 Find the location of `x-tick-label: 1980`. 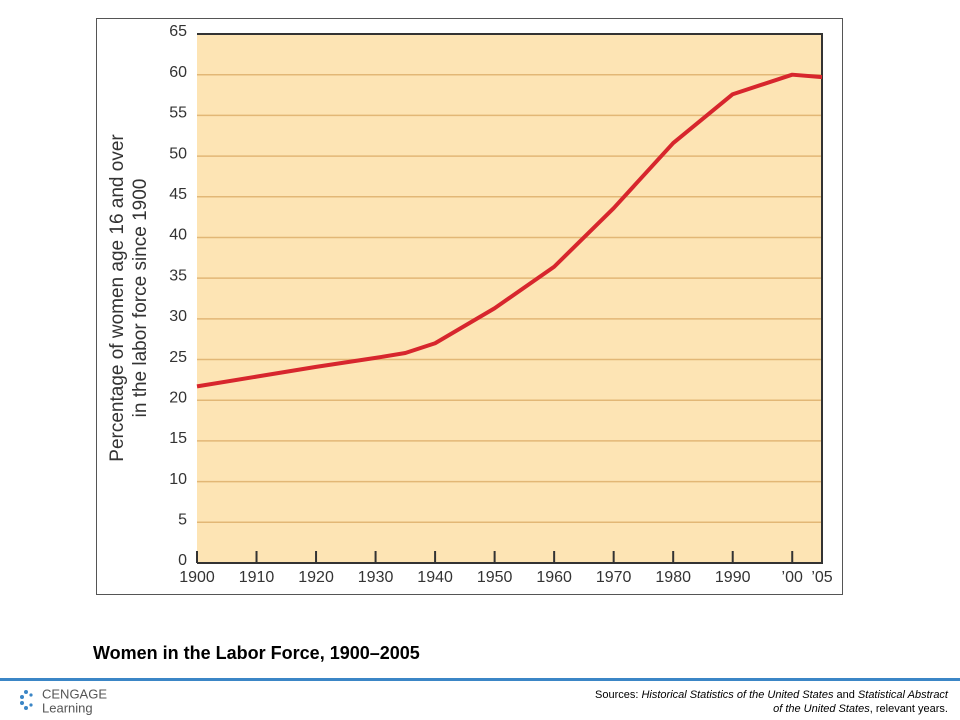

x-tick-label: 1980 is located at coordinates (673, 577).